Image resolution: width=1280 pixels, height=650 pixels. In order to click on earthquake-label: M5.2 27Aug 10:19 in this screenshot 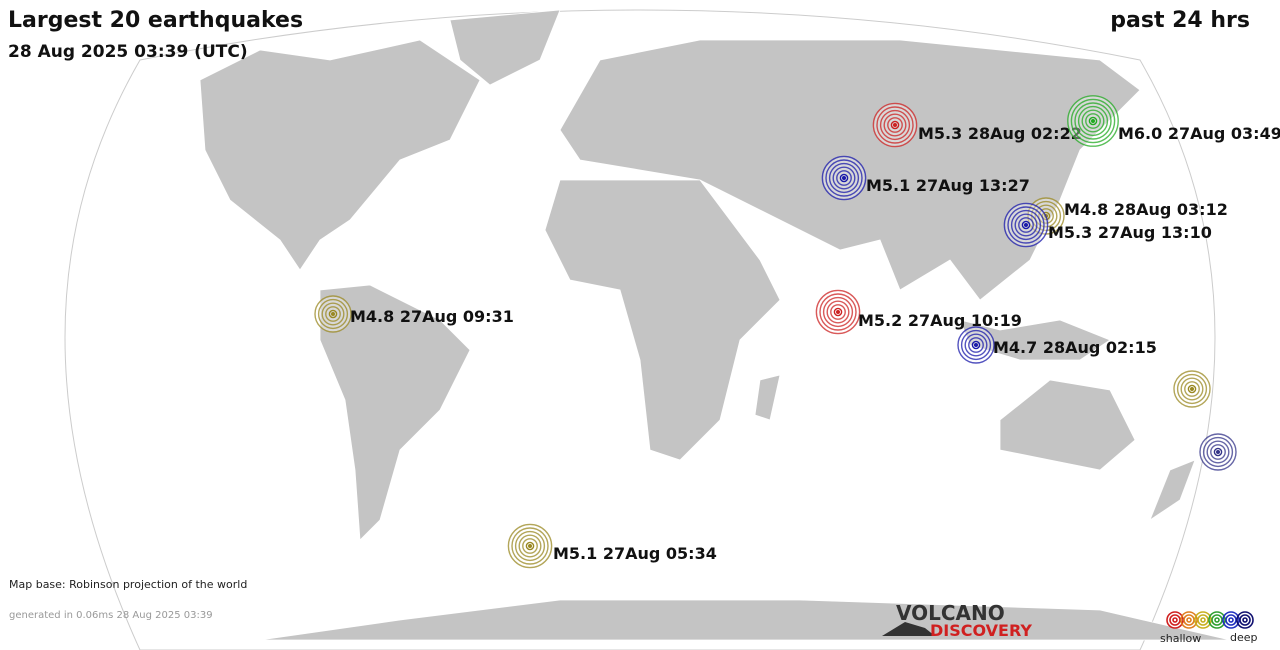, I will do `click(940, 320)`.